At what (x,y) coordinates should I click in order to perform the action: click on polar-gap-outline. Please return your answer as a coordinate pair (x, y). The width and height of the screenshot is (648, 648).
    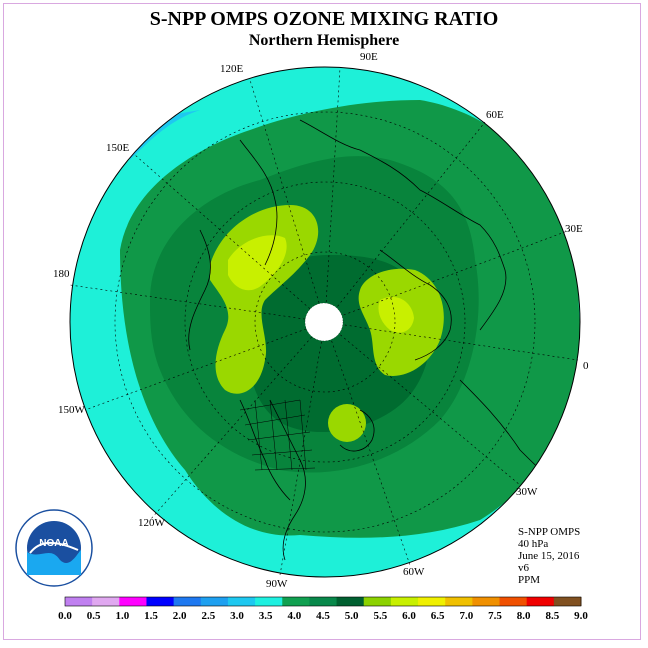
    Looking at the image, I should click on (324, 322).